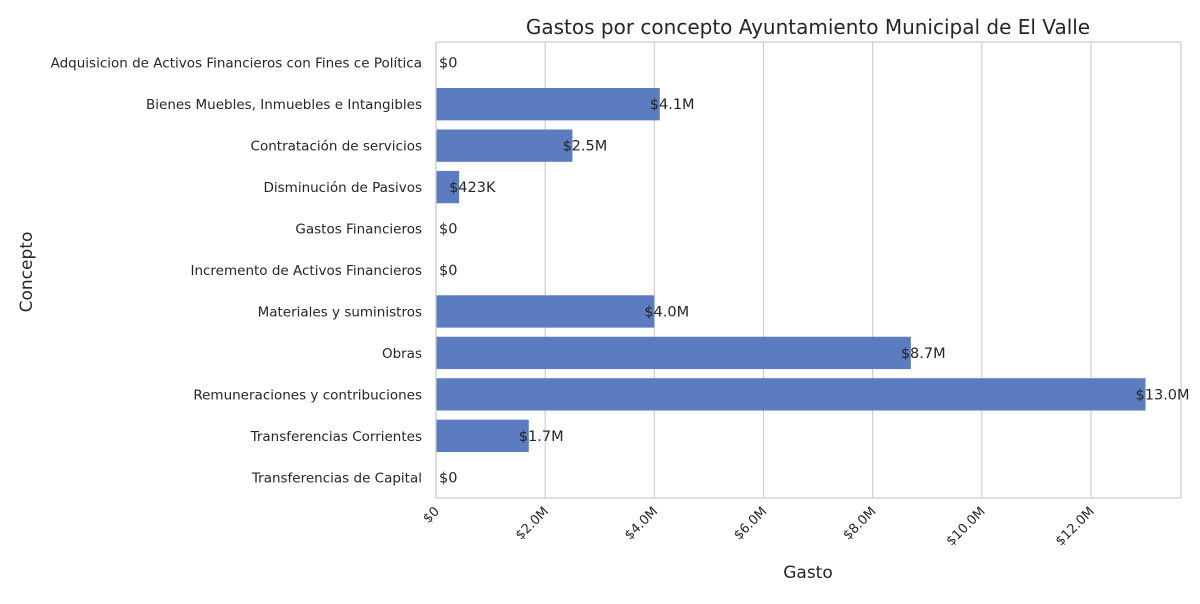 This screenshot has height=604, width=1200. I want to click on y-tick-label: Obras, so click(402, 354).